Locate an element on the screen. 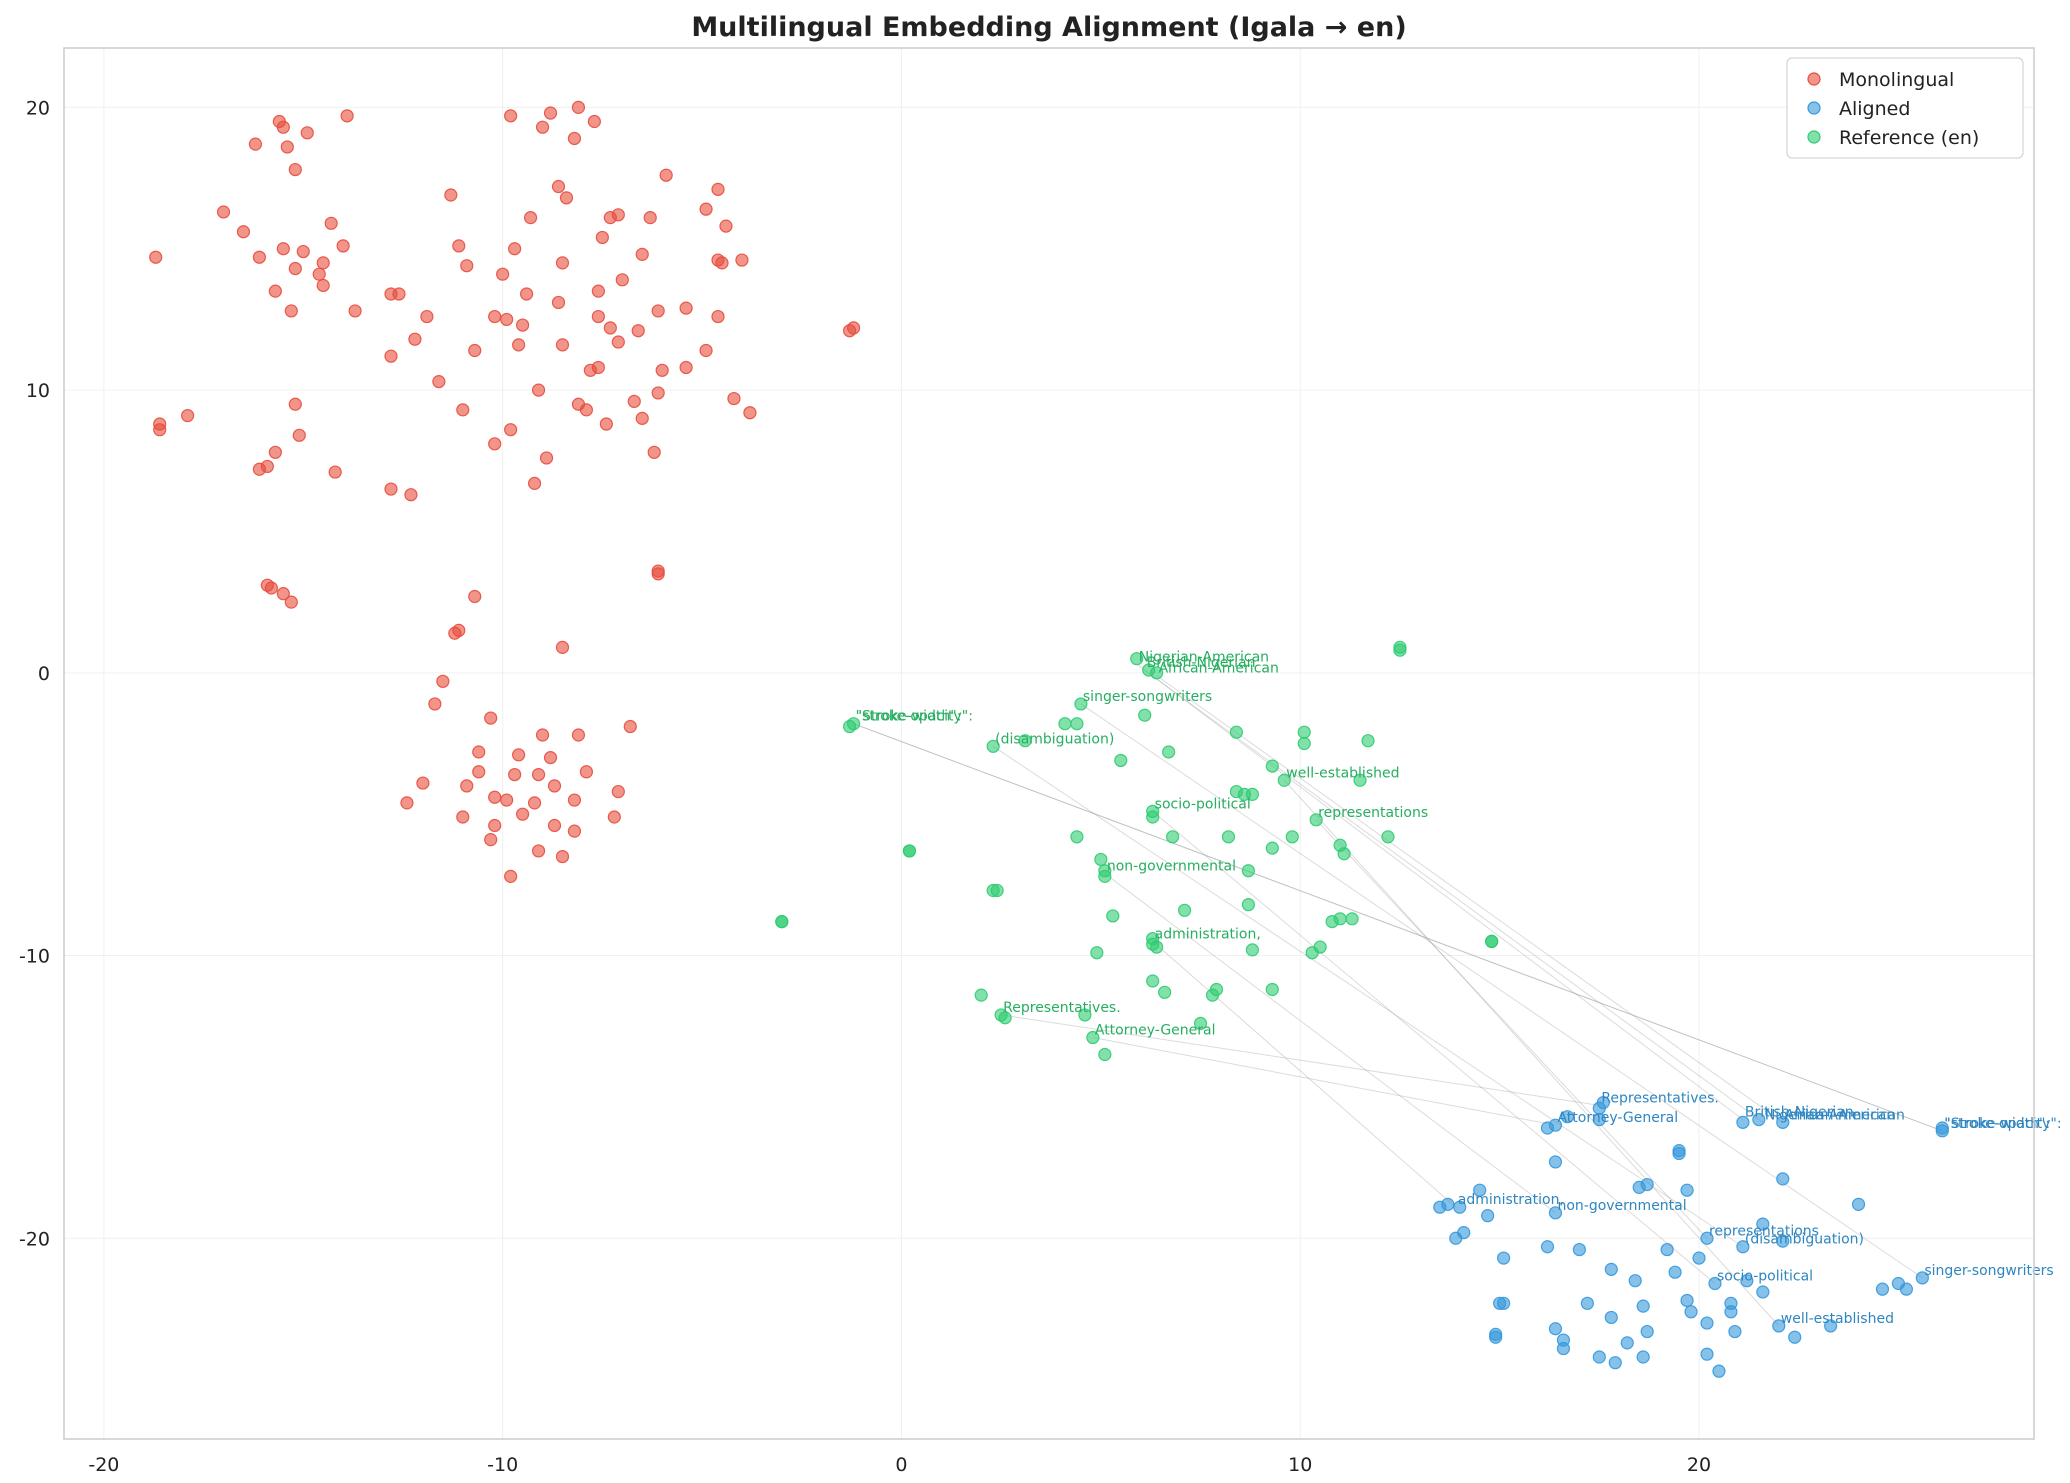 The image size is (2070, 1483). reference-word-label: Attorney-General is located at coordinates (1155, 1031).